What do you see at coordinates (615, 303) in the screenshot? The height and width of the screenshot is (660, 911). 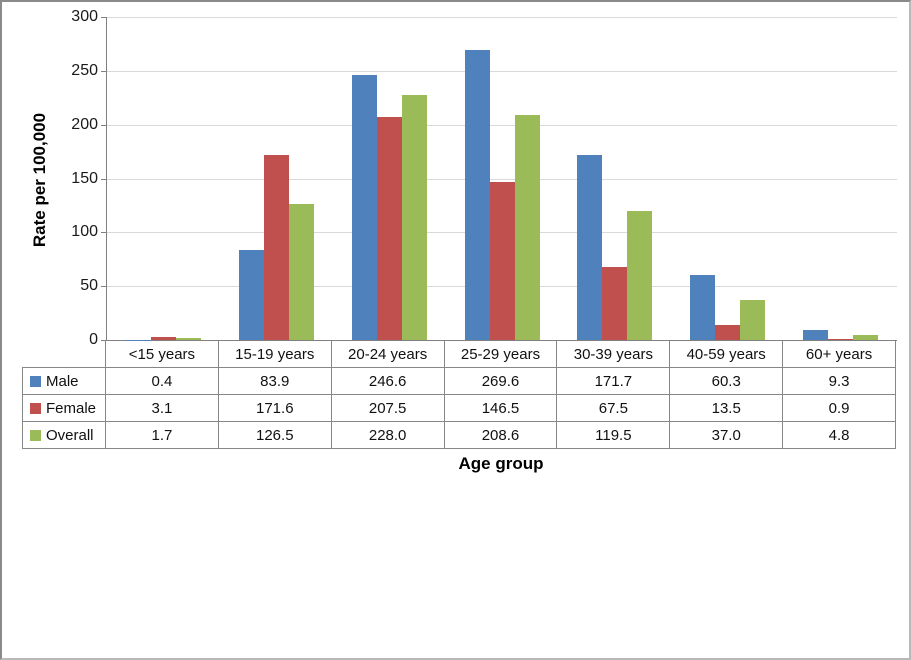 I see `bar-female-30-39-years` at bounding box center [615, 303].